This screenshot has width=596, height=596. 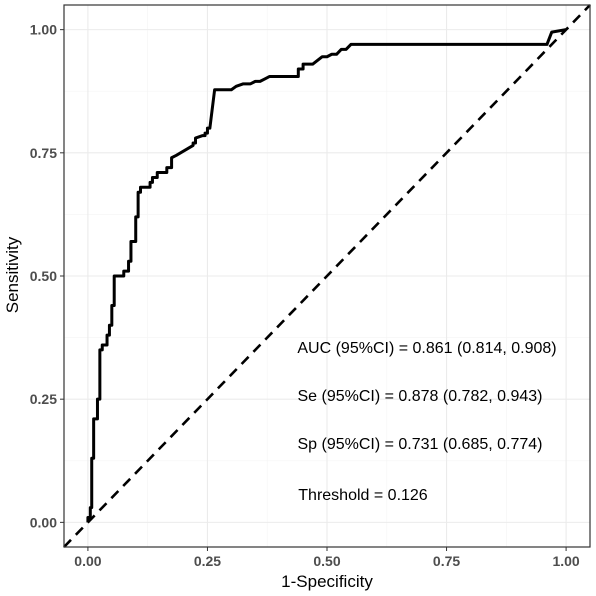 I want to click on auc-annotation: AUC (95%CI) = 0.861 (0.814, 0.908), so click(x=426, y=348).